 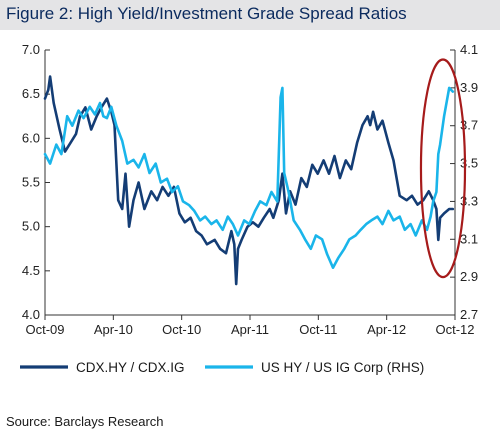 What do you see at coordinates (31, 137) in the screenshot?
I see `left-axis-tick-label: 6.0` at bounding box center [31, 137].